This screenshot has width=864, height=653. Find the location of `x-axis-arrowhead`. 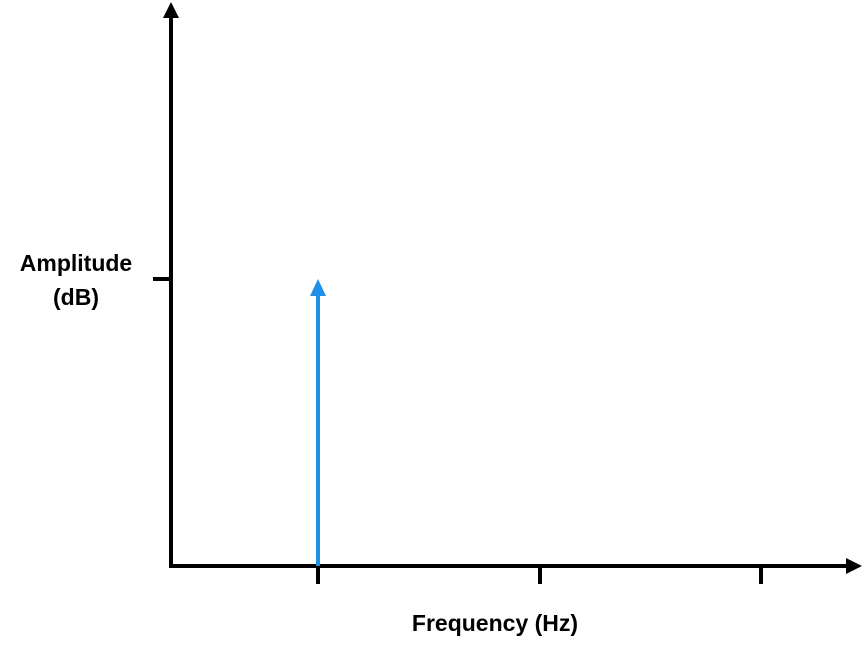

x-axis-arrowhead is located at coordinates (854, 566).